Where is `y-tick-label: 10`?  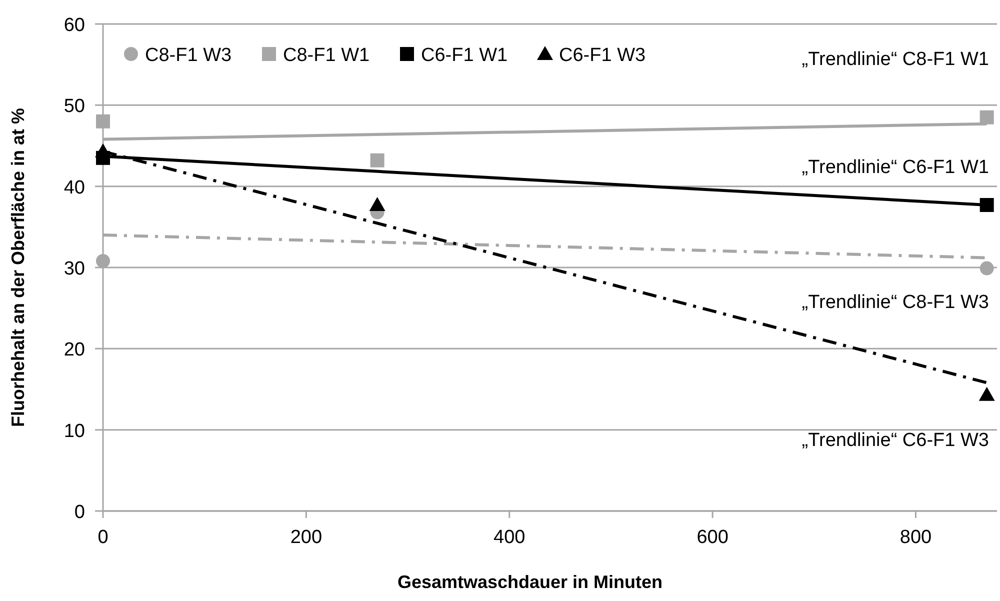 y-tick-label: 10 is located at coordinates (74, 431).